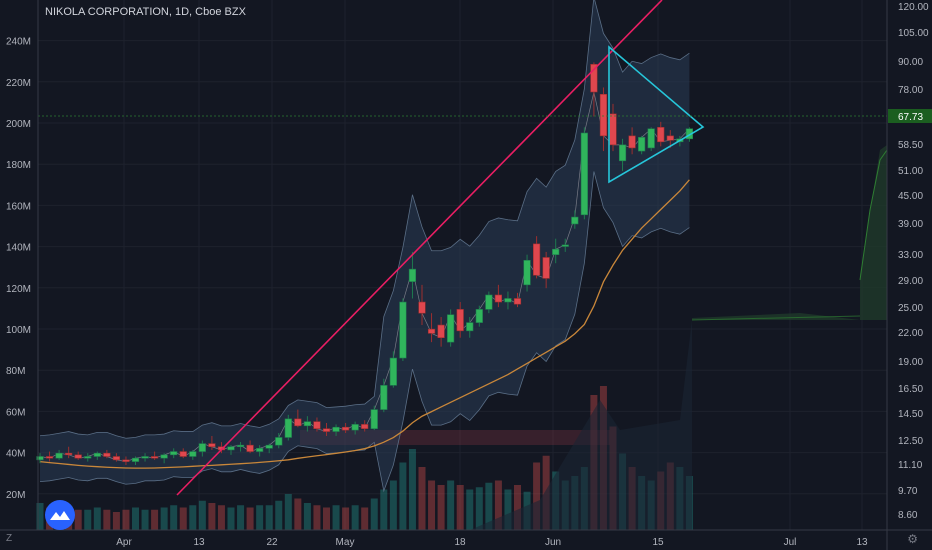 This screenshot has width=932, height=550. What do you see at coordinates (910, 414) in the screenshot?
I see `right-axis-label: 14.50` at bounding box center [910, 414].